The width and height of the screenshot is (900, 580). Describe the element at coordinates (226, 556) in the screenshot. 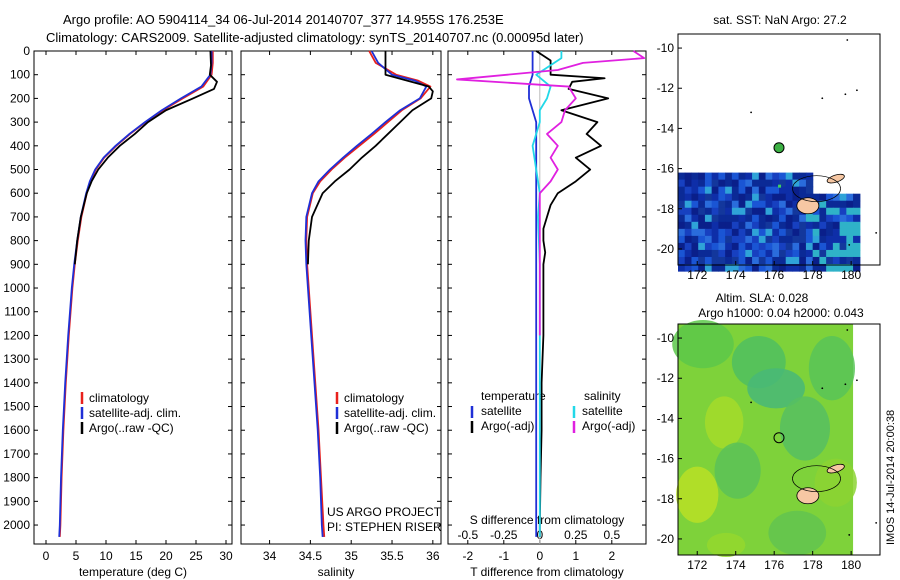

I see `x-tick-label: 30` at that location.